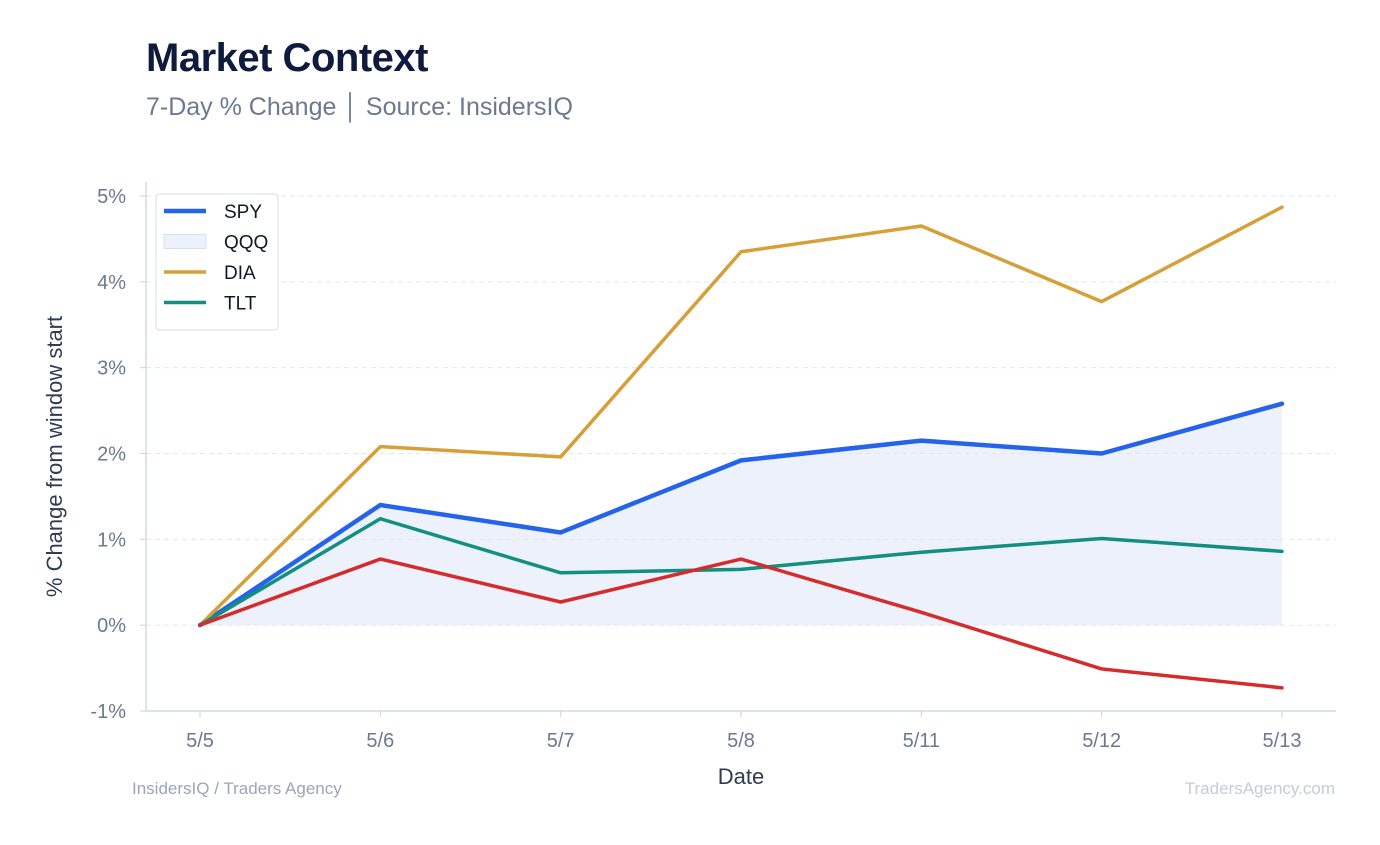 Image resolution: width=1380 pixels, height=845 pixels. Describe the element at coordinates (921, 741) in the screenshot. I see `x-tick-label: 5/11` at that location.